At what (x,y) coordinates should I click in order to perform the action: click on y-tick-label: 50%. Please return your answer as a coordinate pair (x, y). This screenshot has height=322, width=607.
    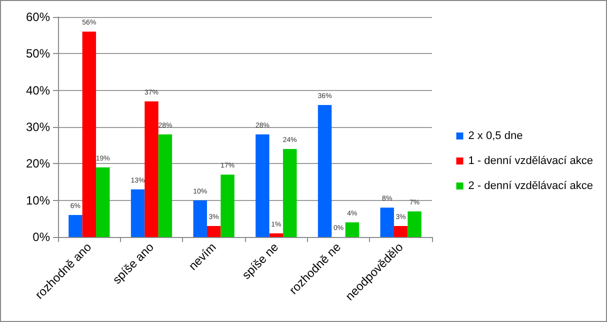
    Looking at the image, I should click on (38, 53).